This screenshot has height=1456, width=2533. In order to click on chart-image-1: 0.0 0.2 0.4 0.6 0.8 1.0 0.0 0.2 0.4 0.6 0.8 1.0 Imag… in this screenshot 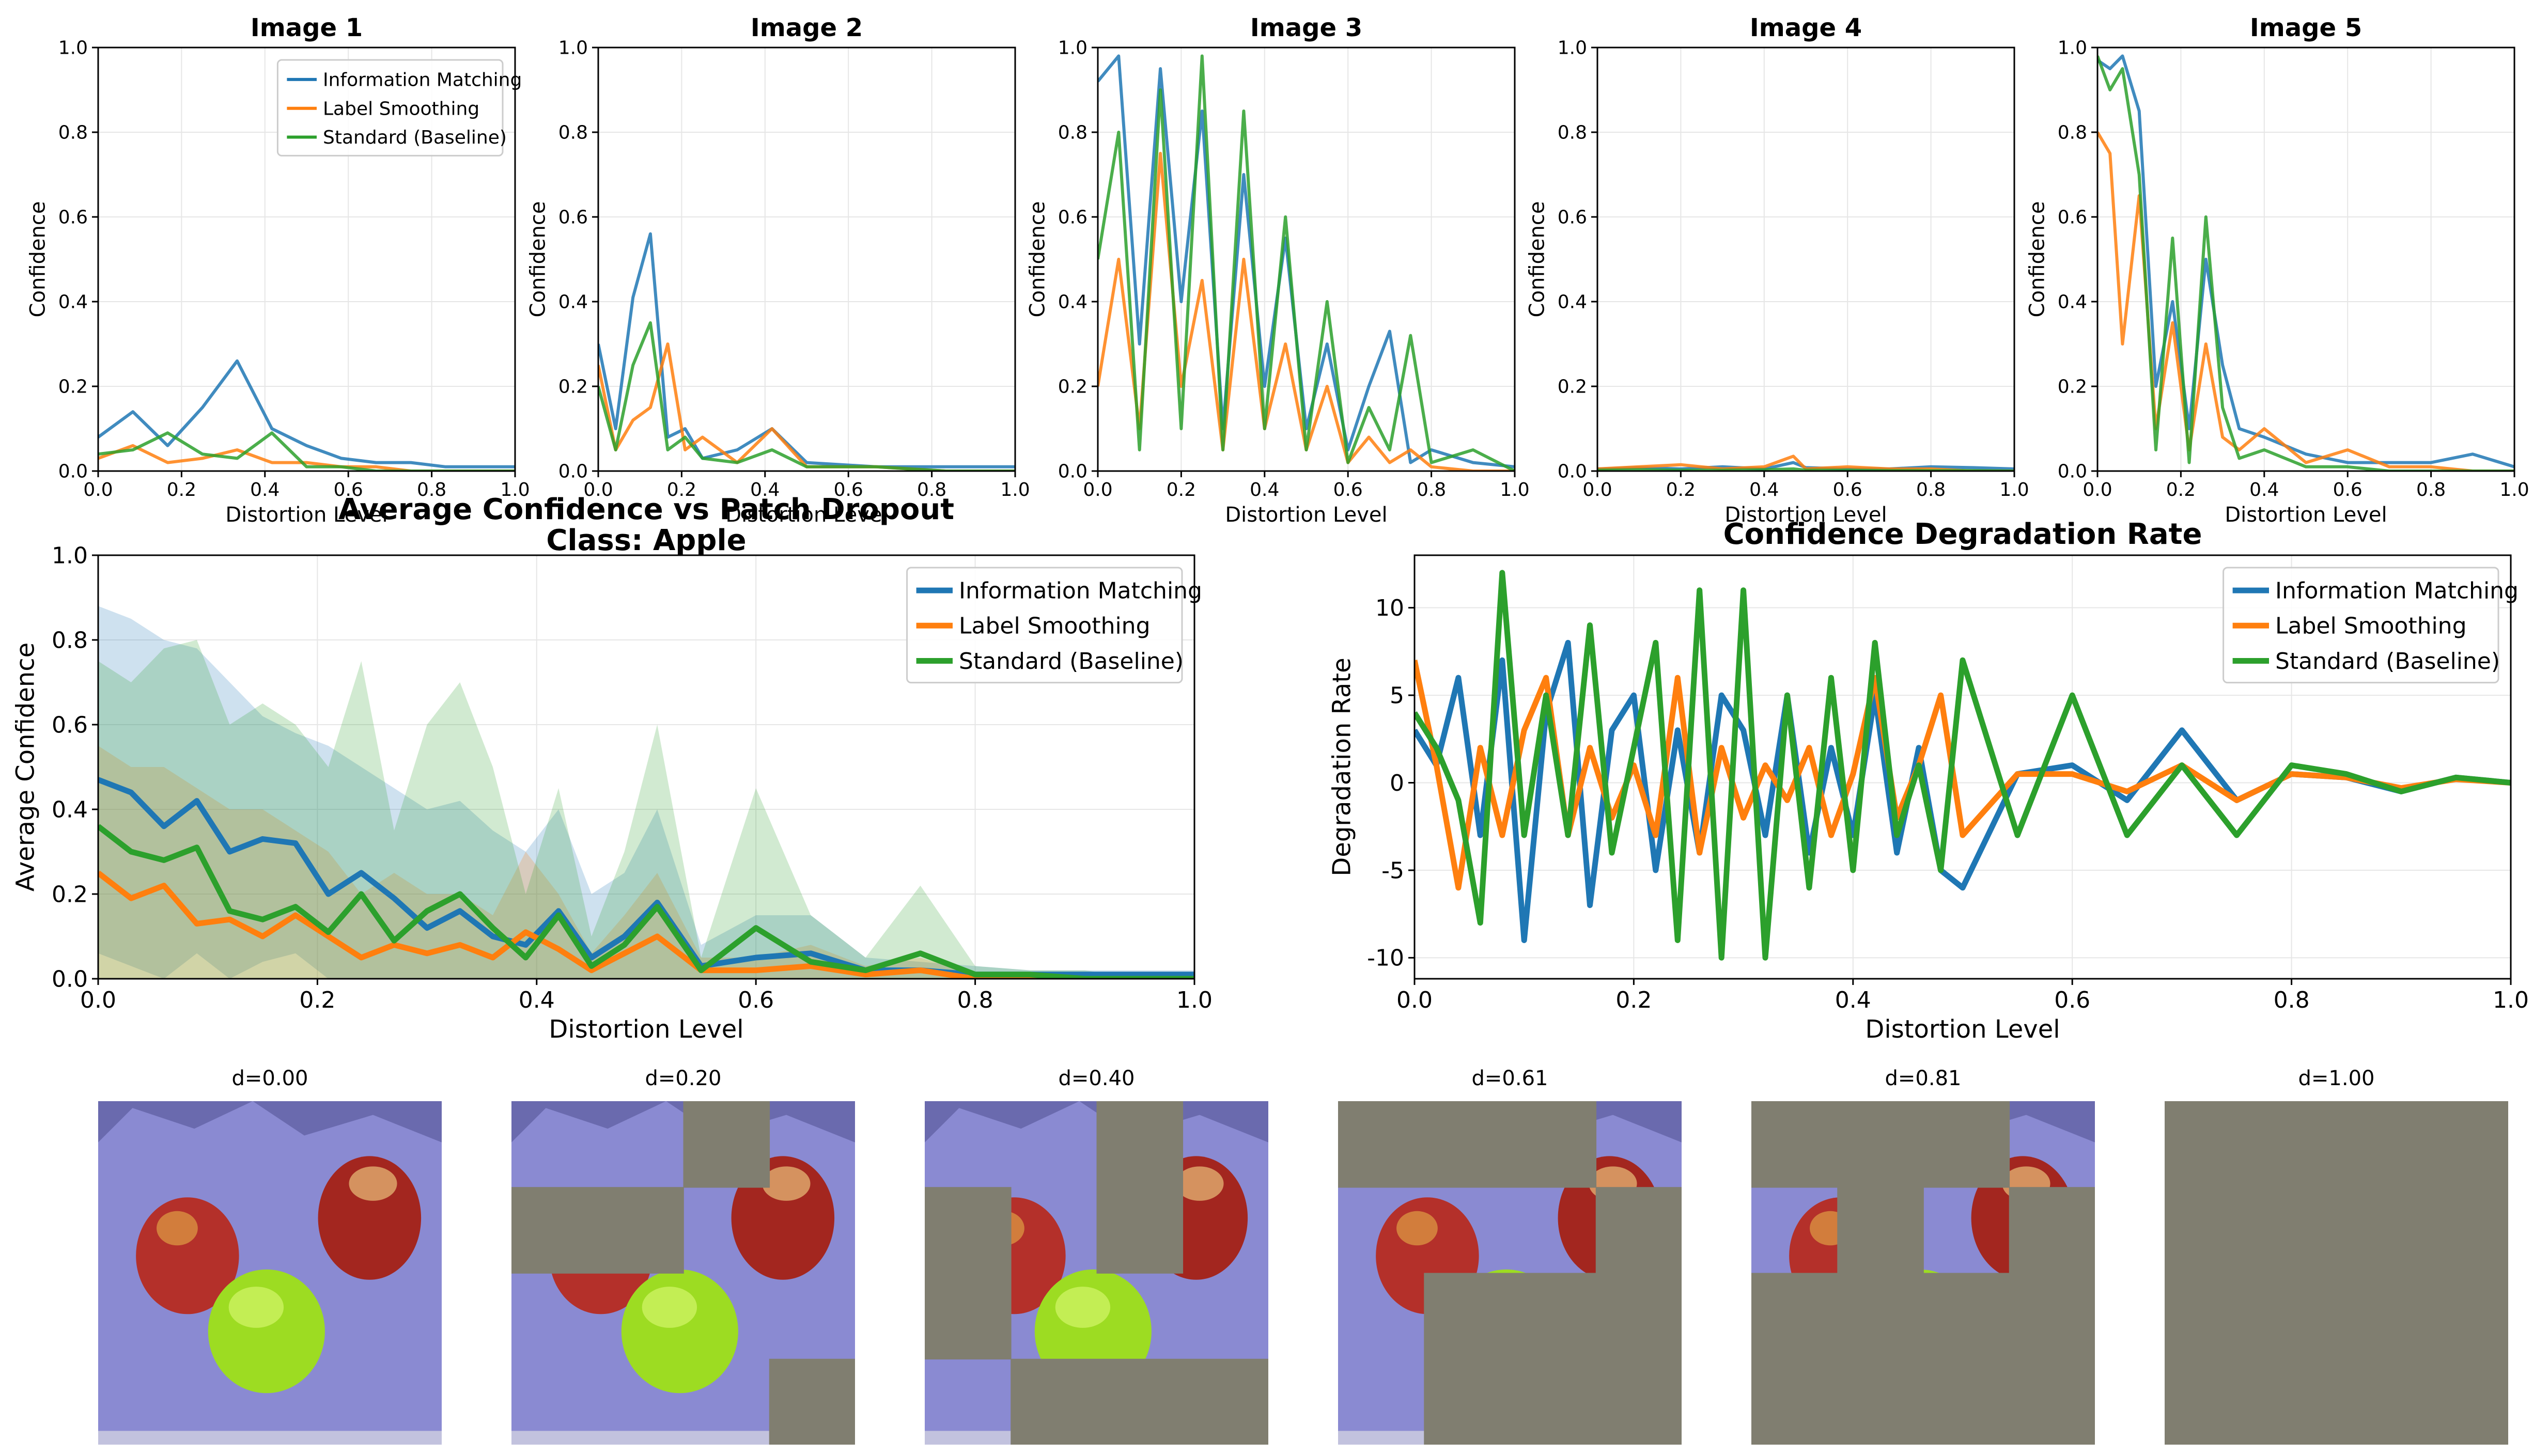, I will do `click(278, 270)`.